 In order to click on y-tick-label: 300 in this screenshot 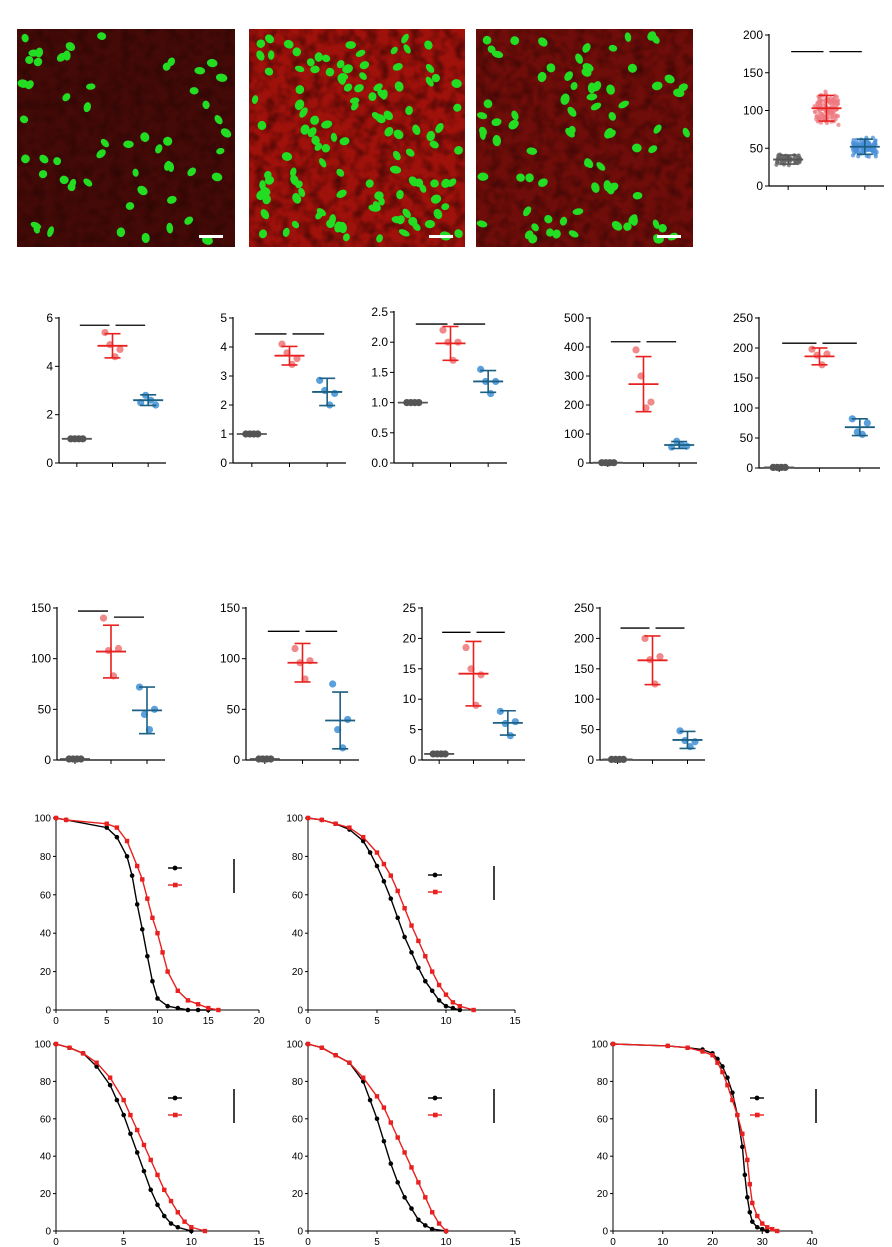, I will do `click(574, 376)`.